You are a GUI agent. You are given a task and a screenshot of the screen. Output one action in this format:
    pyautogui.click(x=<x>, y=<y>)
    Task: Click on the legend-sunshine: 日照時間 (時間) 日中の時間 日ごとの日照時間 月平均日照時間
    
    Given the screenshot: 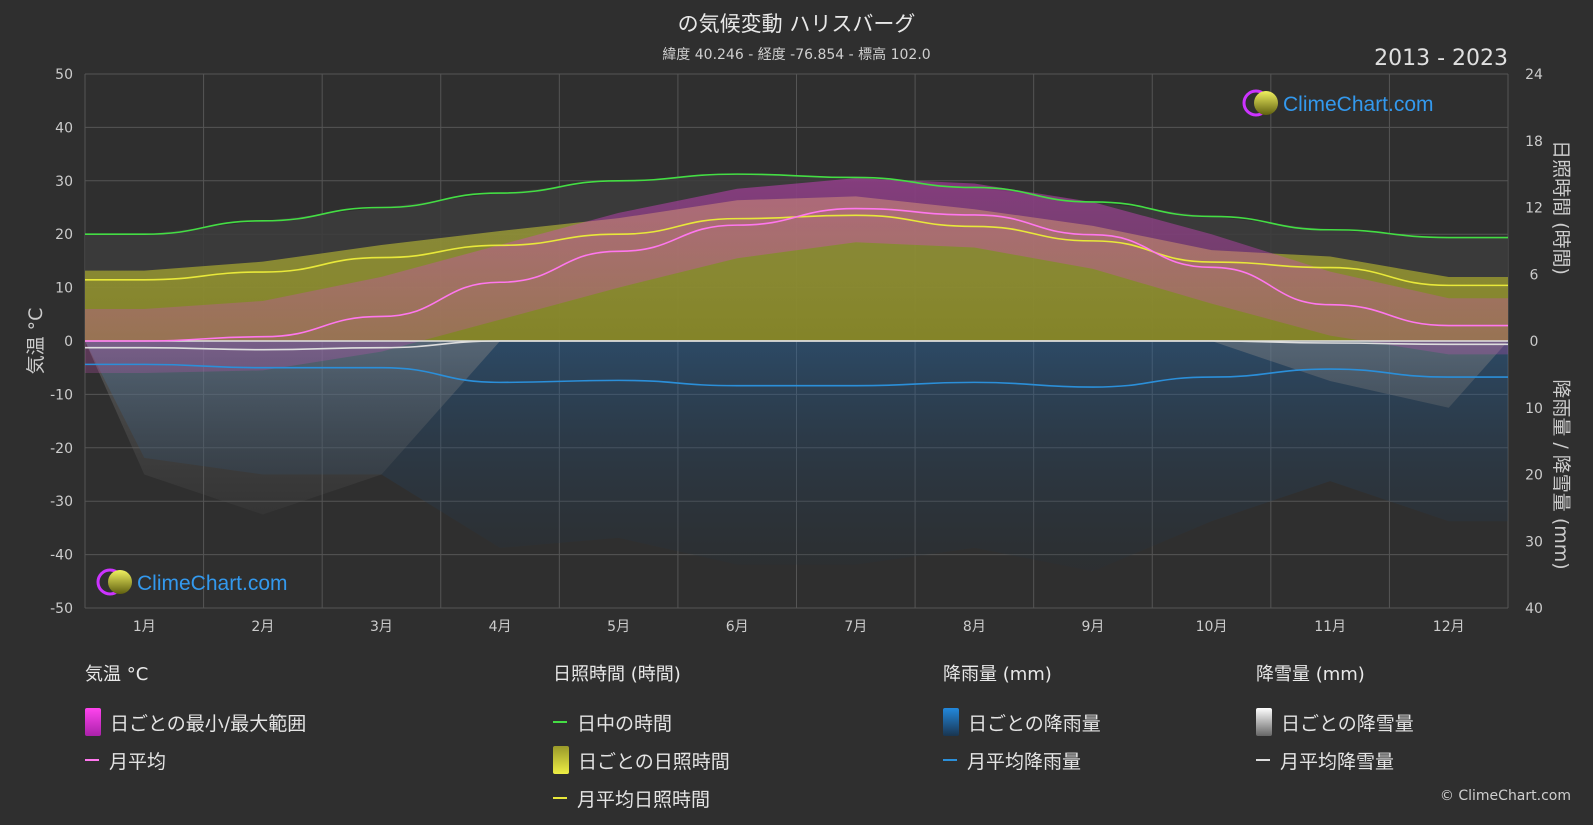 What is the action you would take?
    pyautogui.click(x=641, y=738)
    